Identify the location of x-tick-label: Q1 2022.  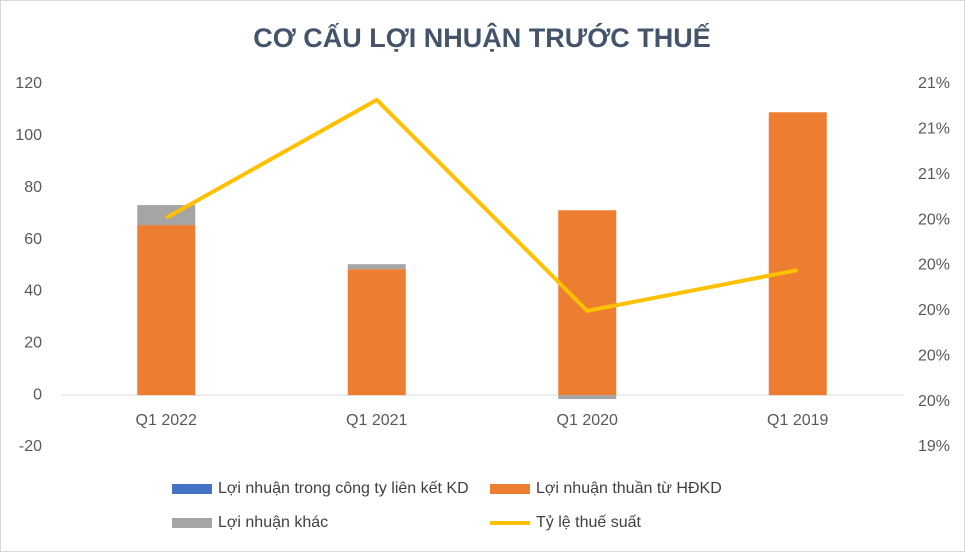
(166, 420).